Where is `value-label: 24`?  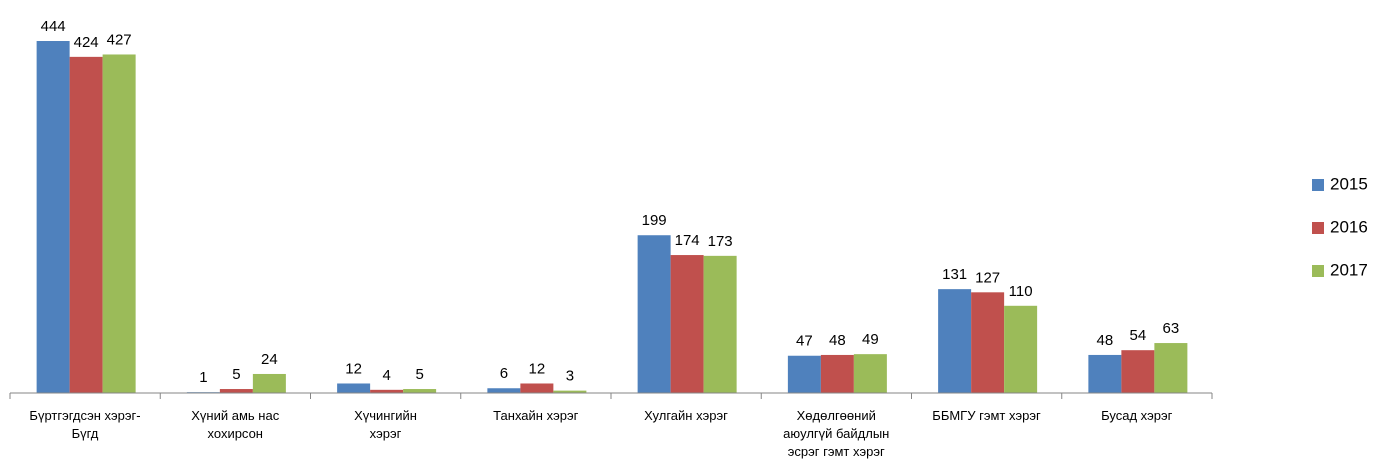
value-label: 24 is located at coordinates (269, 359).